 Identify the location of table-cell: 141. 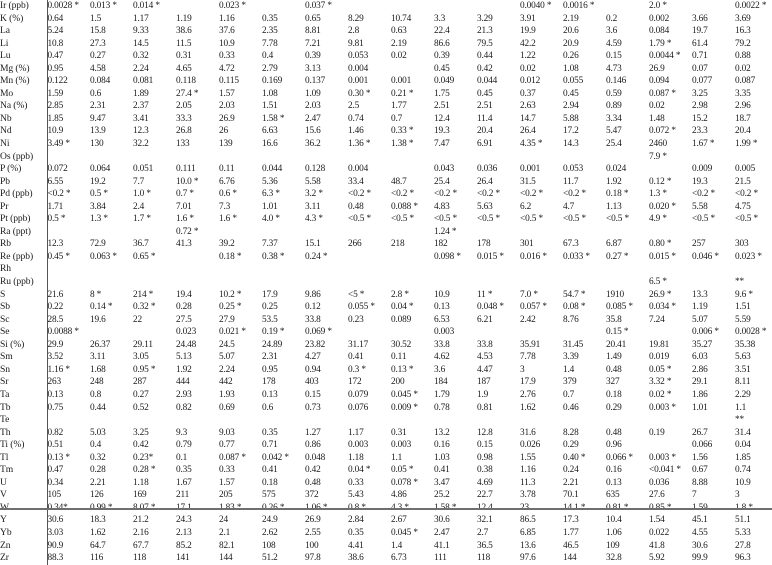
(183, 558).